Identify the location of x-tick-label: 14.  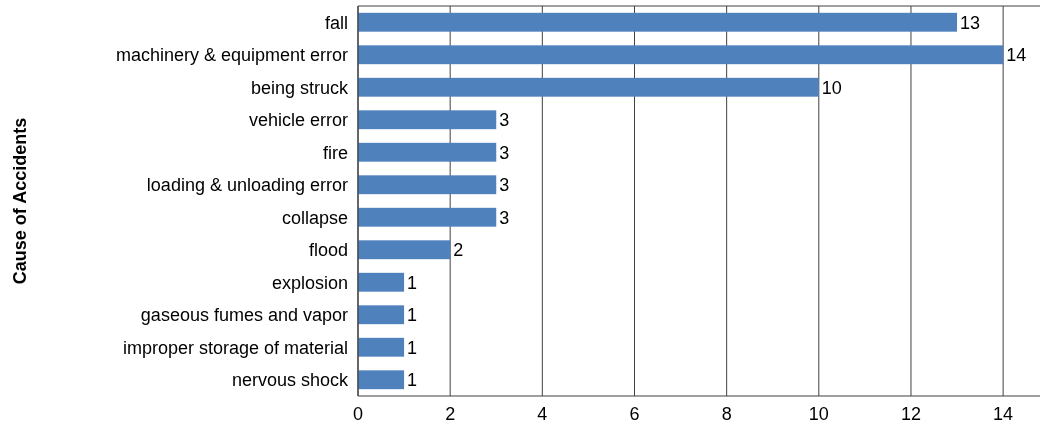
(1003, 414).